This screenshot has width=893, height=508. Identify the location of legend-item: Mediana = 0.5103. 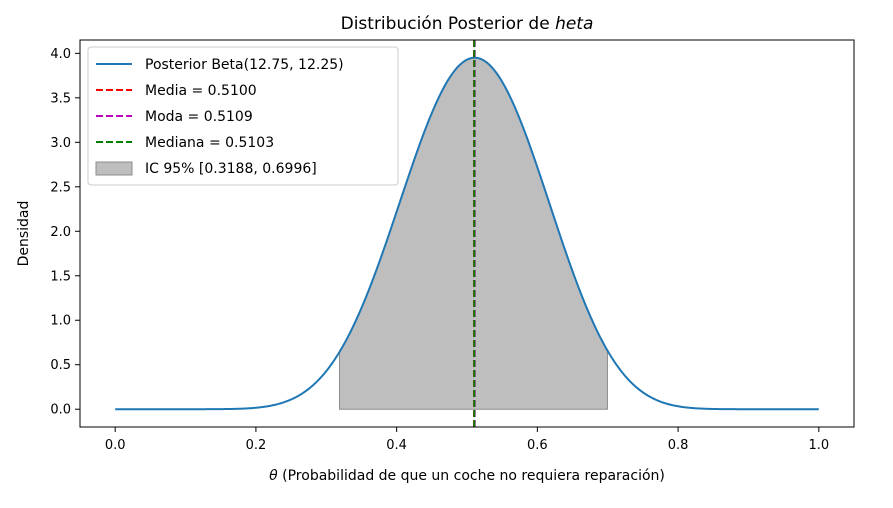
(185, 143).